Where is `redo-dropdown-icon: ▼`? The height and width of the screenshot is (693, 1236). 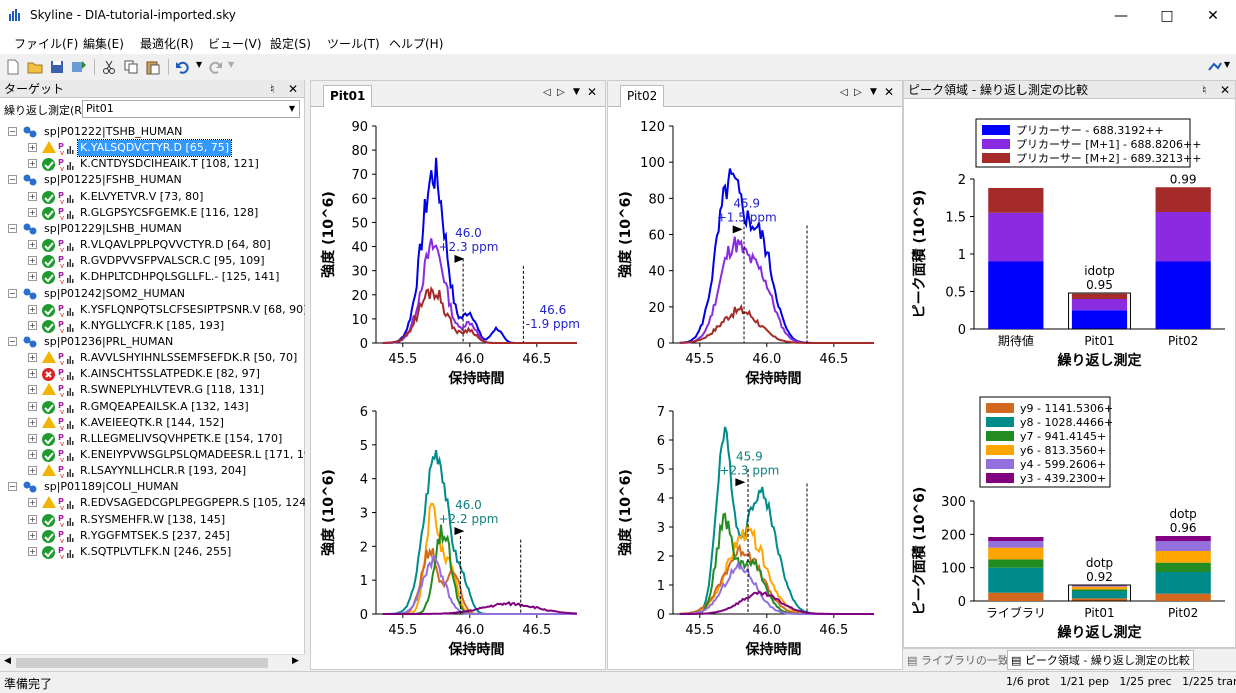 redo-dropdown-icon: ▼ is located at coordinates (231, 64).